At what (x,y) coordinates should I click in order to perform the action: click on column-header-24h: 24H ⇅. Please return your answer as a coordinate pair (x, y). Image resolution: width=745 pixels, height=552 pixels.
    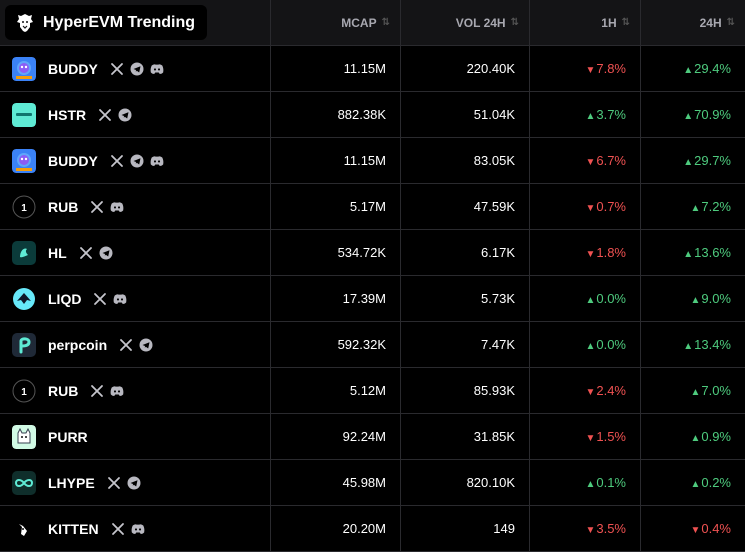
    Looking at the image, I should click on (693, 22).